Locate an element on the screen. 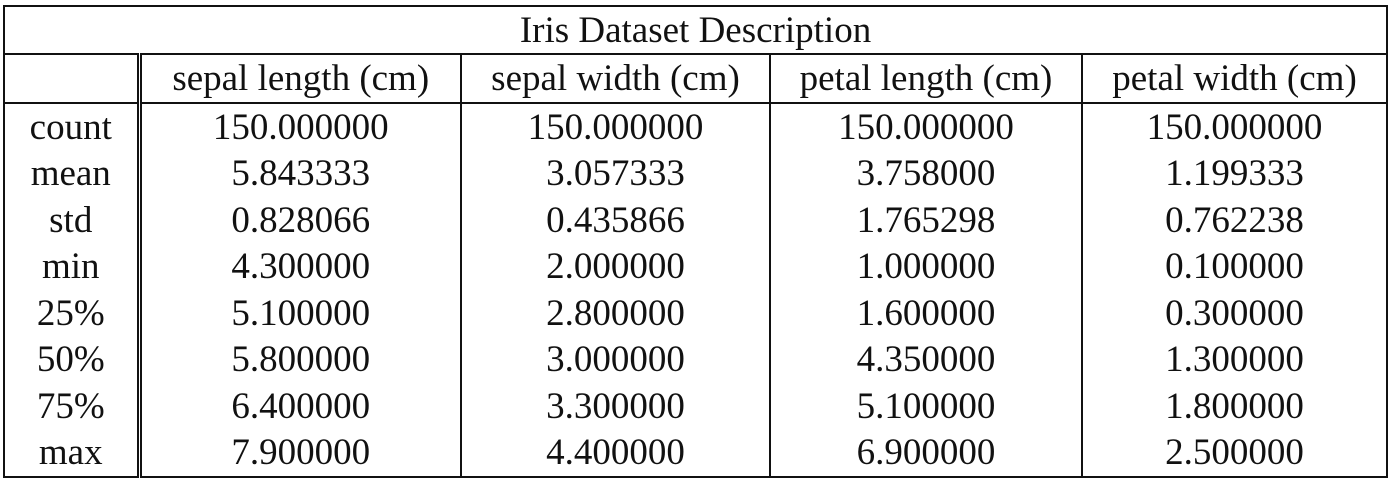  table-title: Iris Dataset Description is located at coordinates (695, 30).